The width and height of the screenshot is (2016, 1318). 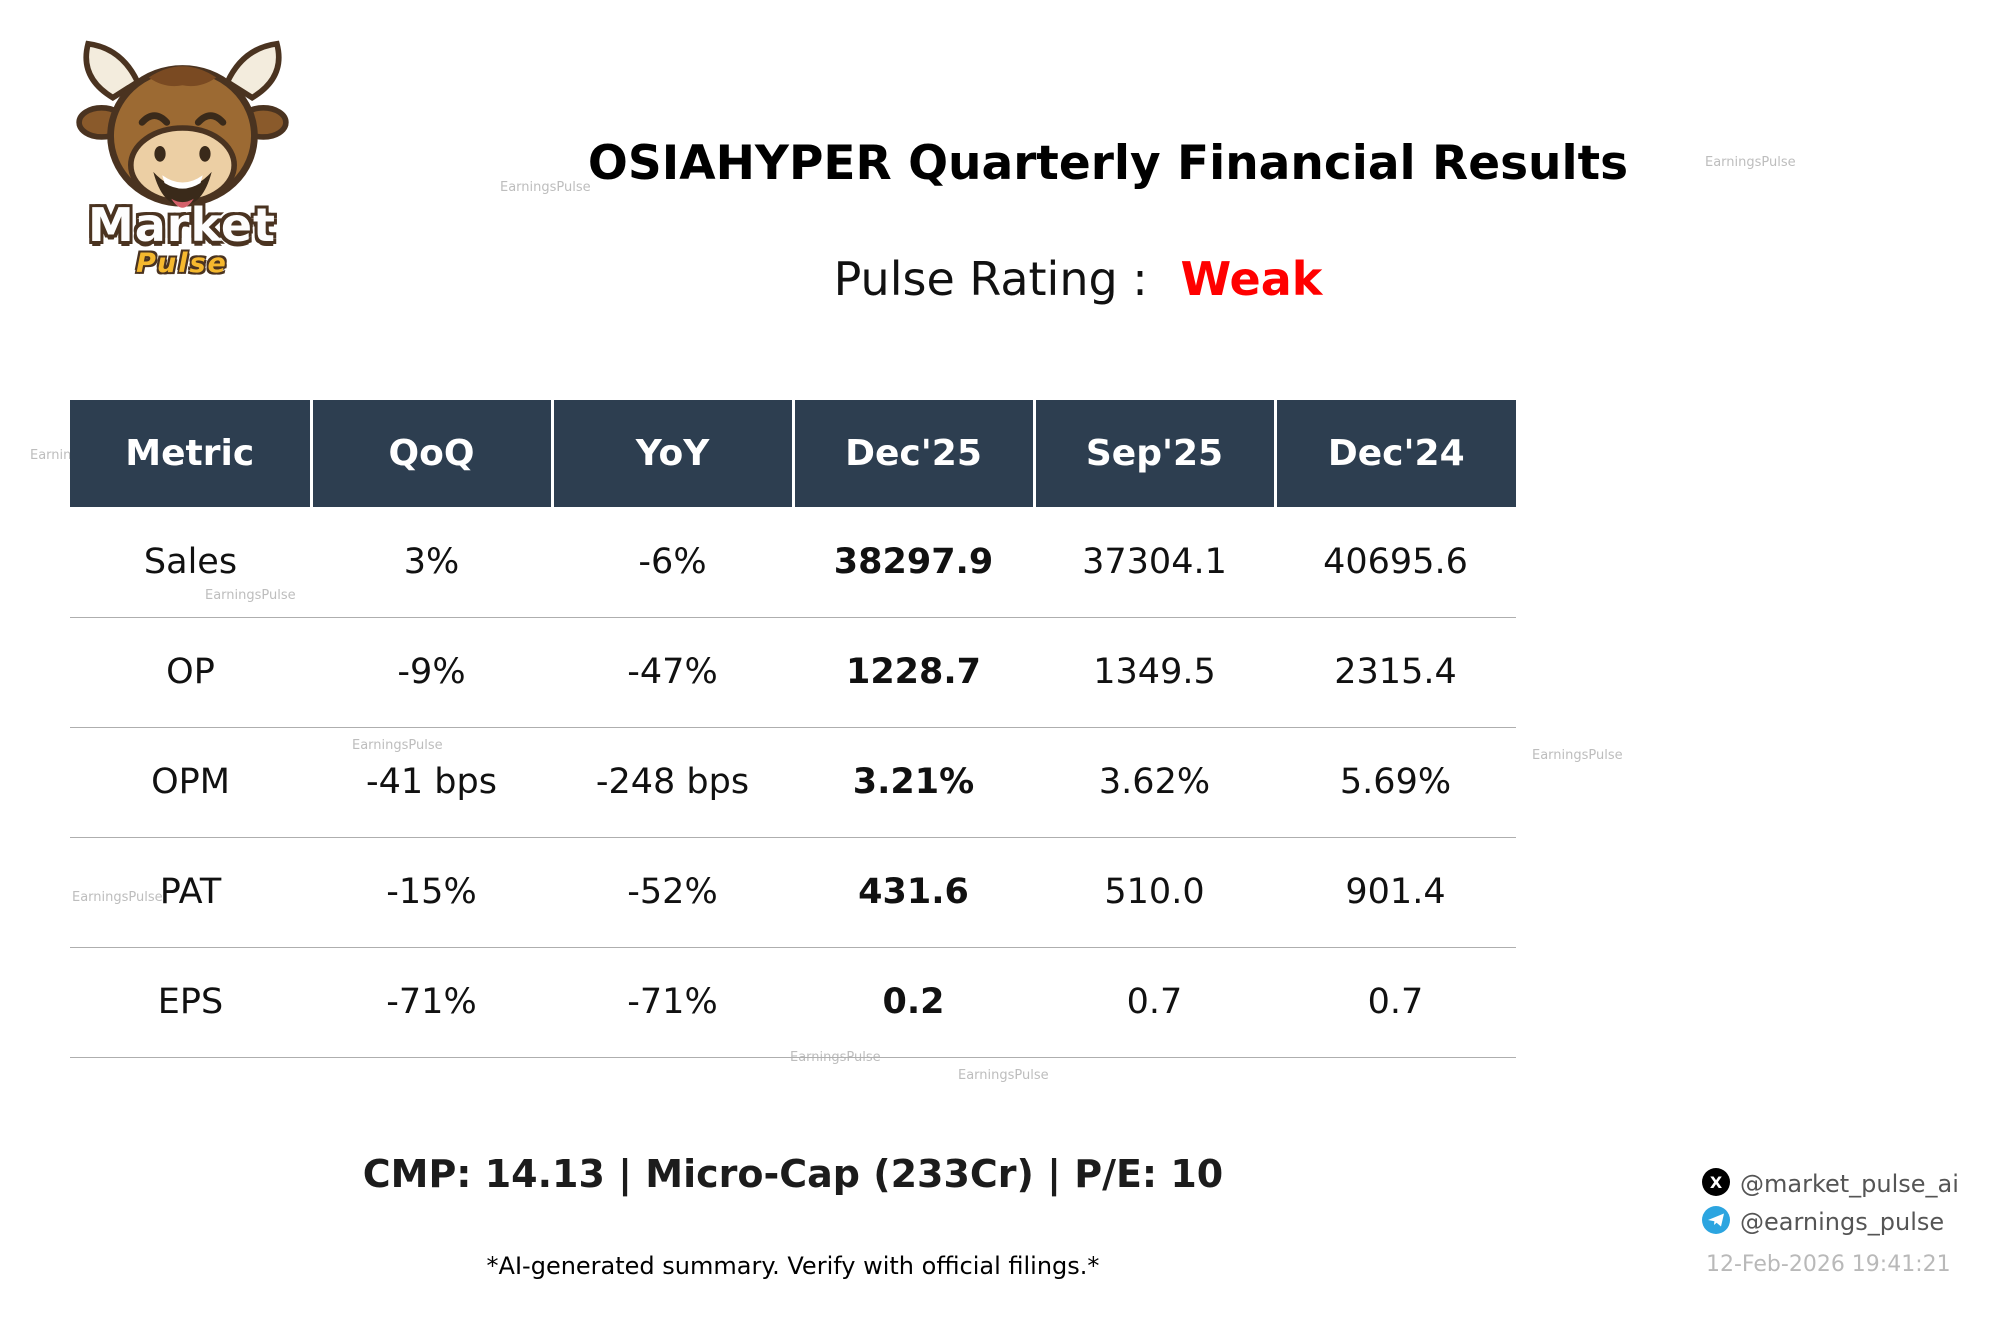 What do you see at coordinates (913, 782) in the screenshot?
I see `dec25-value: 3.21%` at bounding box center [913, 782].